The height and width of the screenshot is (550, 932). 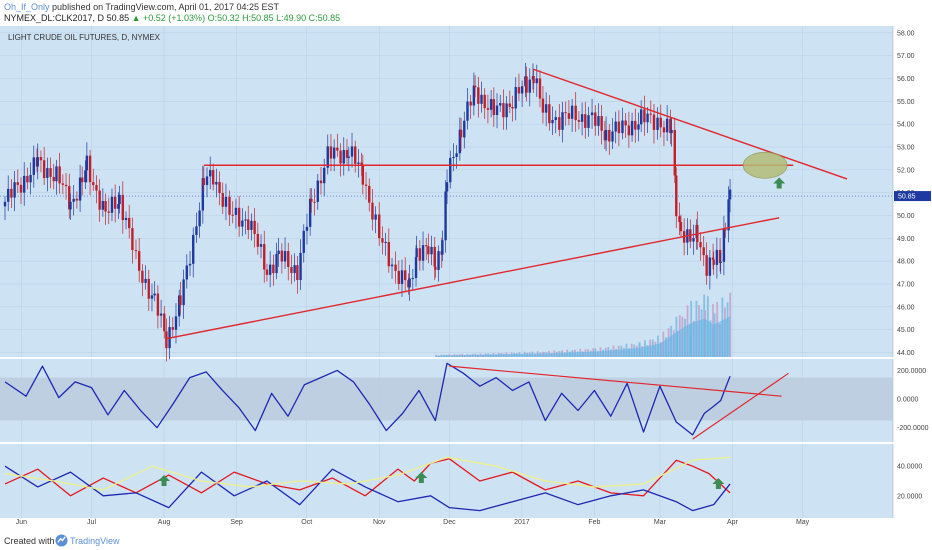 What do you see at coordinates (906, 79) in the screenshot?
I see `price-tick-label: 56.00` at bounding box center [906, 79].